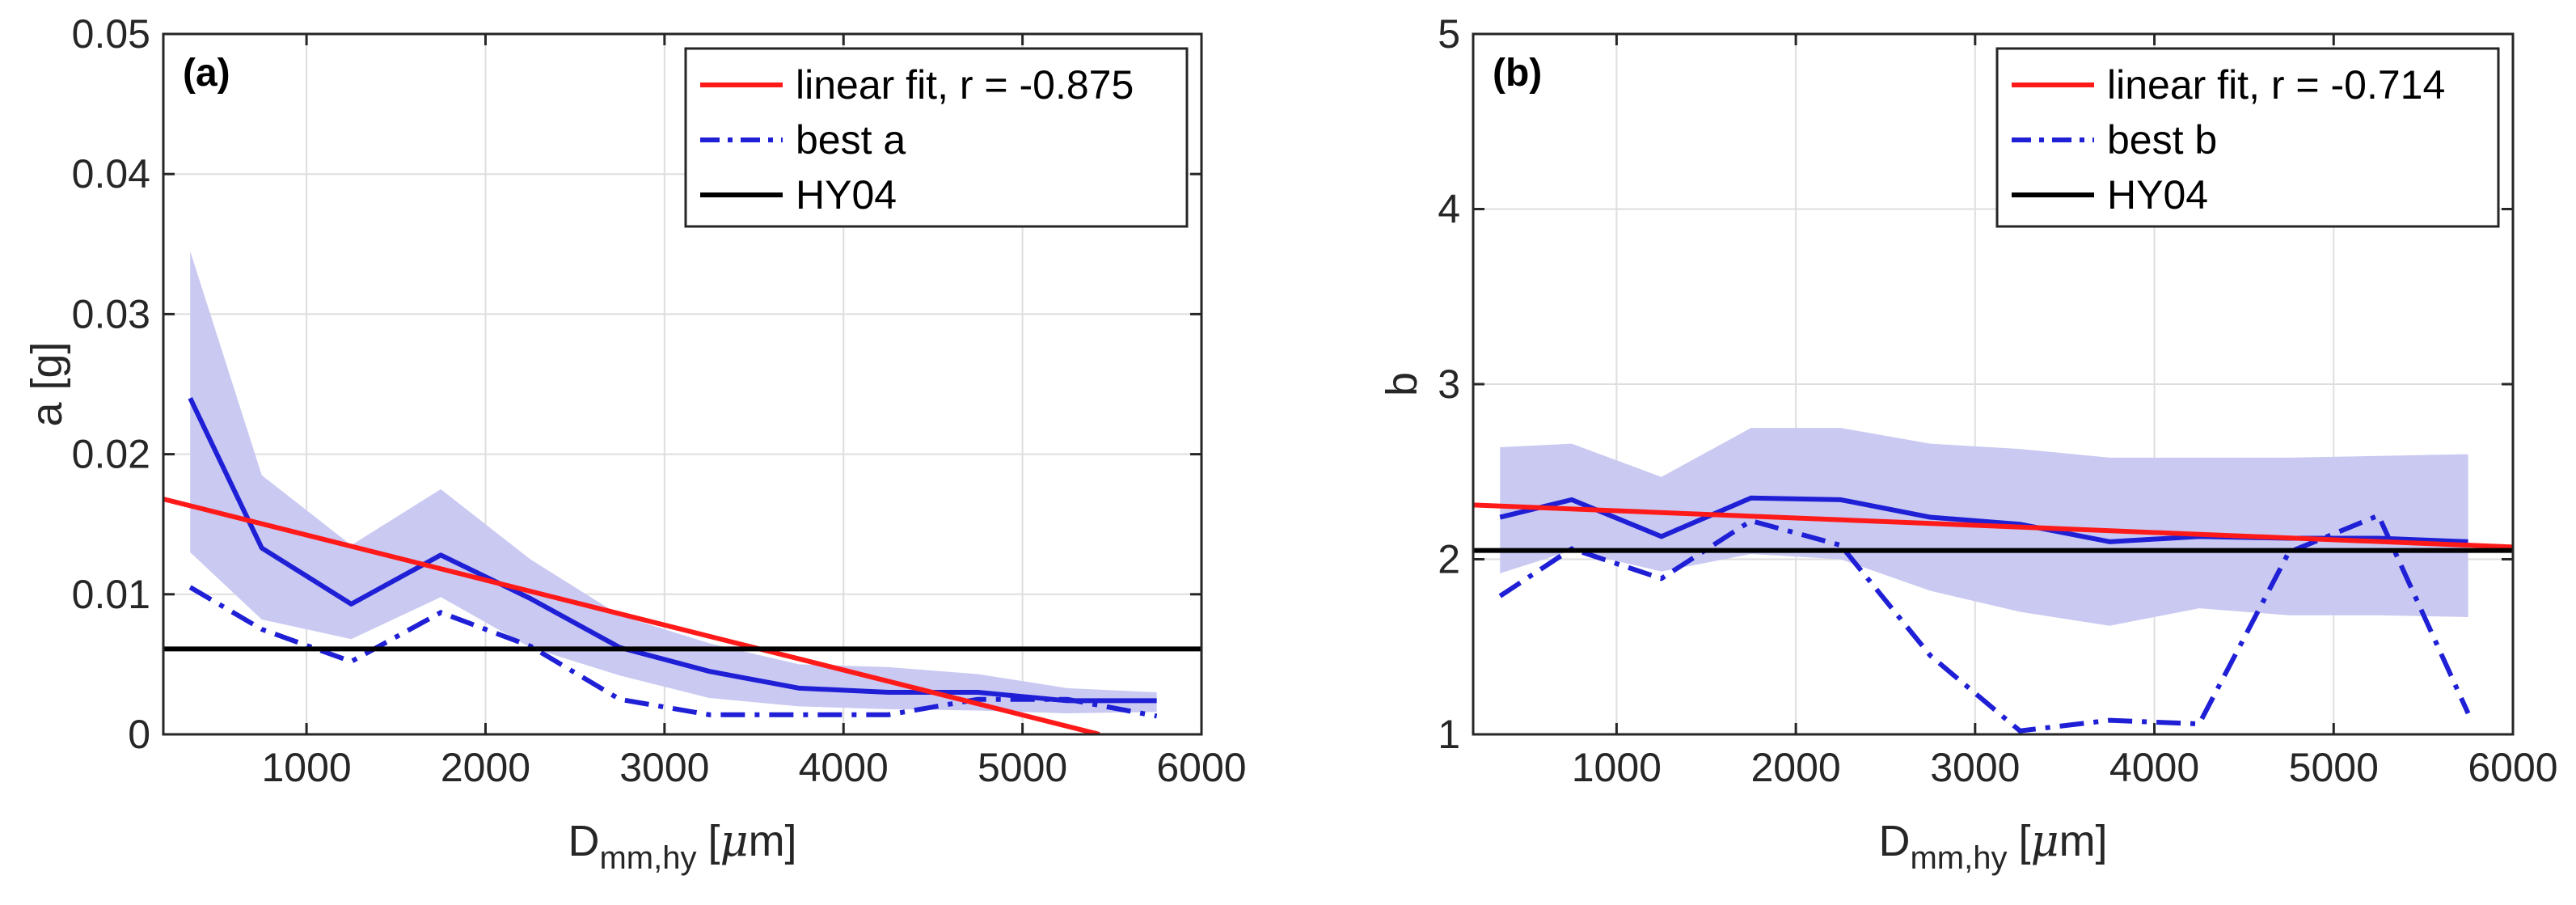 Image resolution: width=2576 pixels, height=905 pixels. What do you see at coordinates (1402, 384) in the screenshot?
I see `y-axis-label: b` at bounding box center [1402, 384].